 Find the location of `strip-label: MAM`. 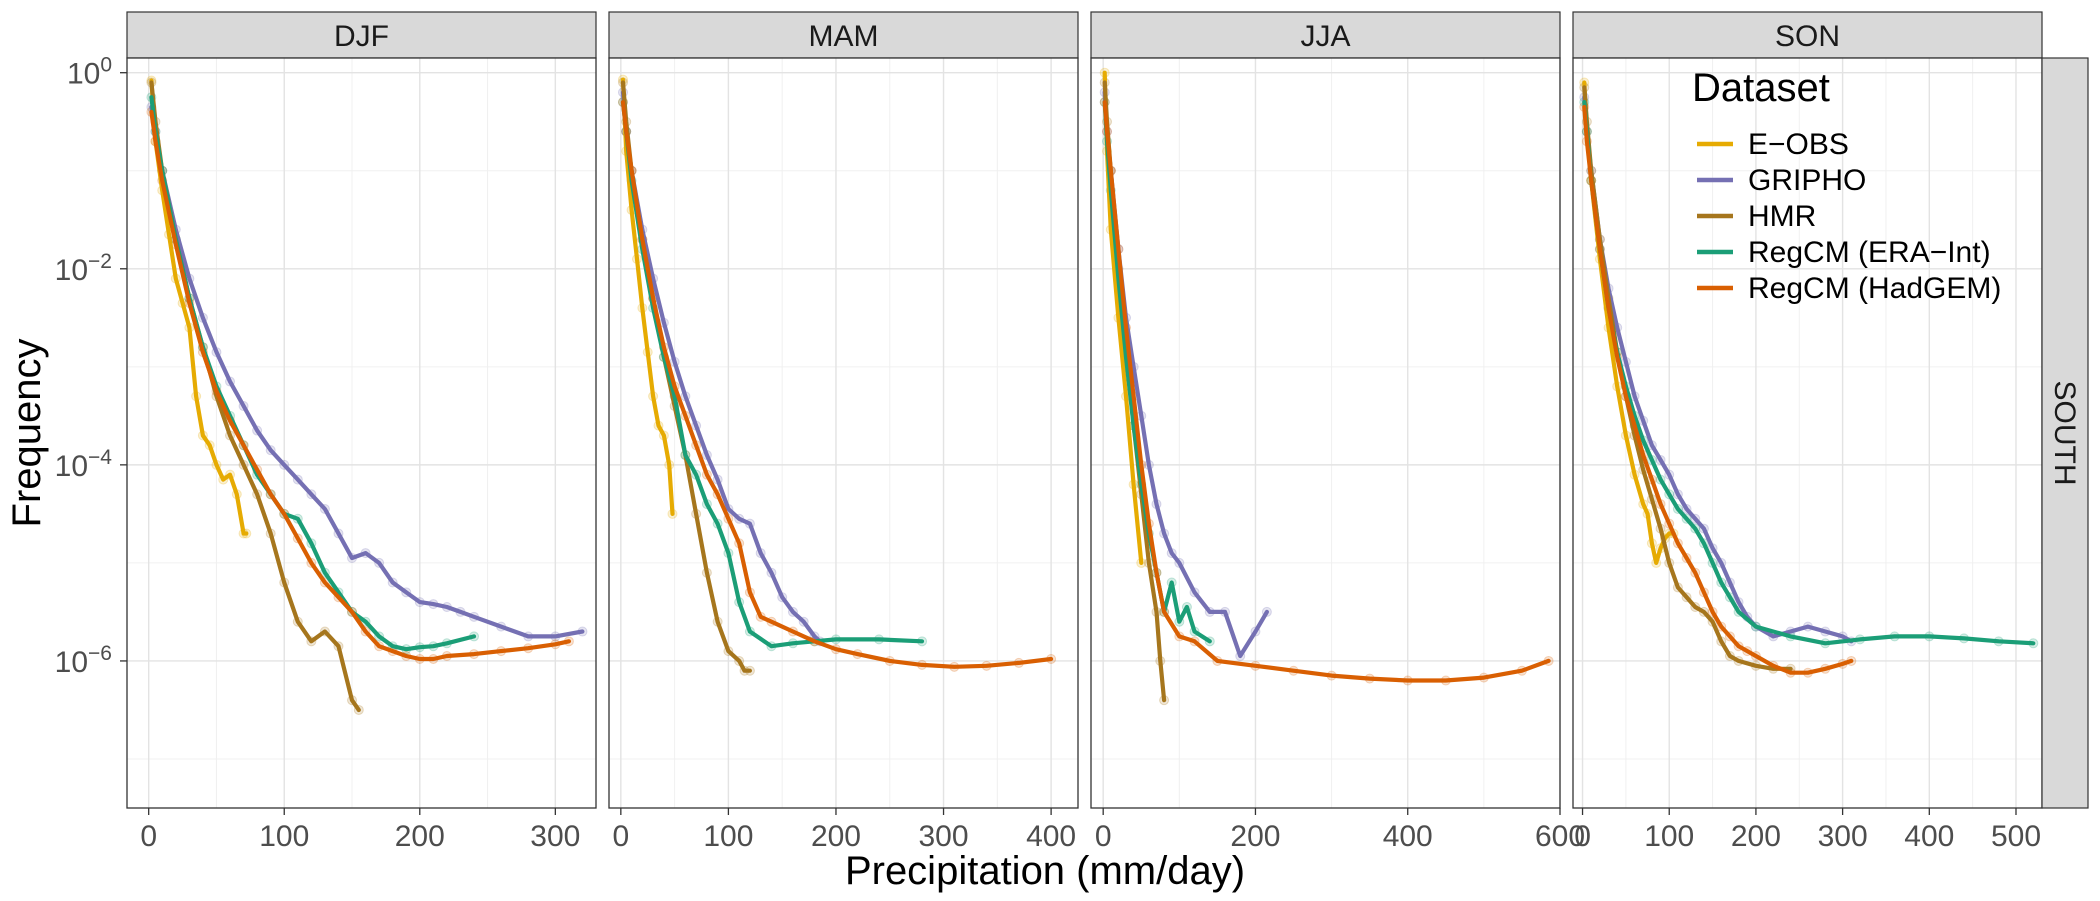

strip-label: MAM is located at coordinates (844, 36).